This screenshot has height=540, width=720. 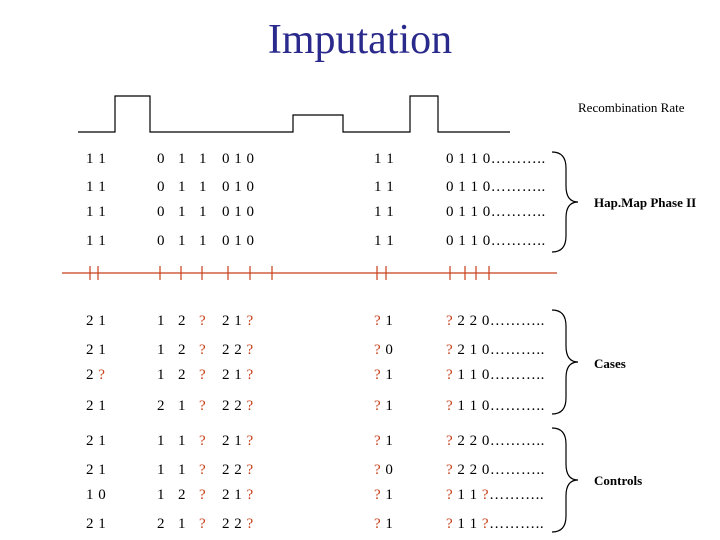 What do you see at coordinates (294, 114) in the screenshot?
I see `recombination-rate-profile` at bounding box center [294, 114].